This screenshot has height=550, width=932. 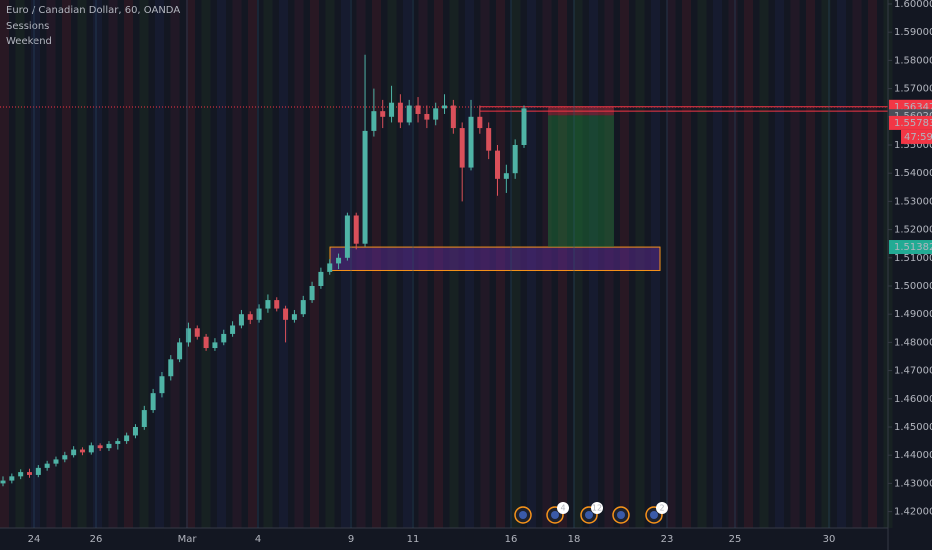 What do you see at coordinates (562, 508) in the screenshot?
I see `event-badge-label: 4` at bounding box center [562, 508].